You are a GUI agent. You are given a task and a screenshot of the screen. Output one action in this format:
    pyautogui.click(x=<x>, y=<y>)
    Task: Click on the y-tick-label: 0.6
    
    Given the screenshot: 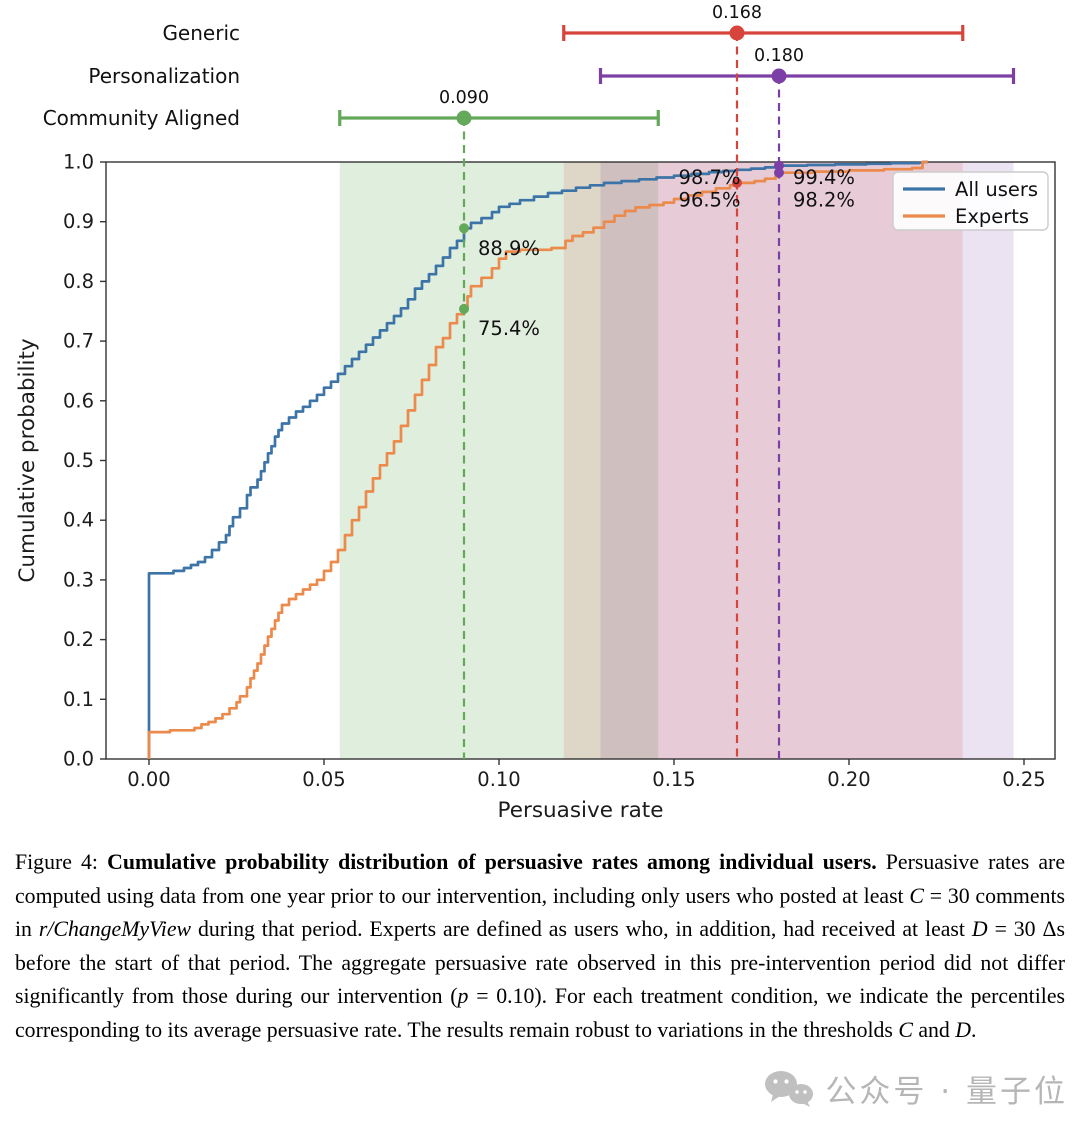 What is the action you would take?
    pyautogui.click(x=78, y=400)
    